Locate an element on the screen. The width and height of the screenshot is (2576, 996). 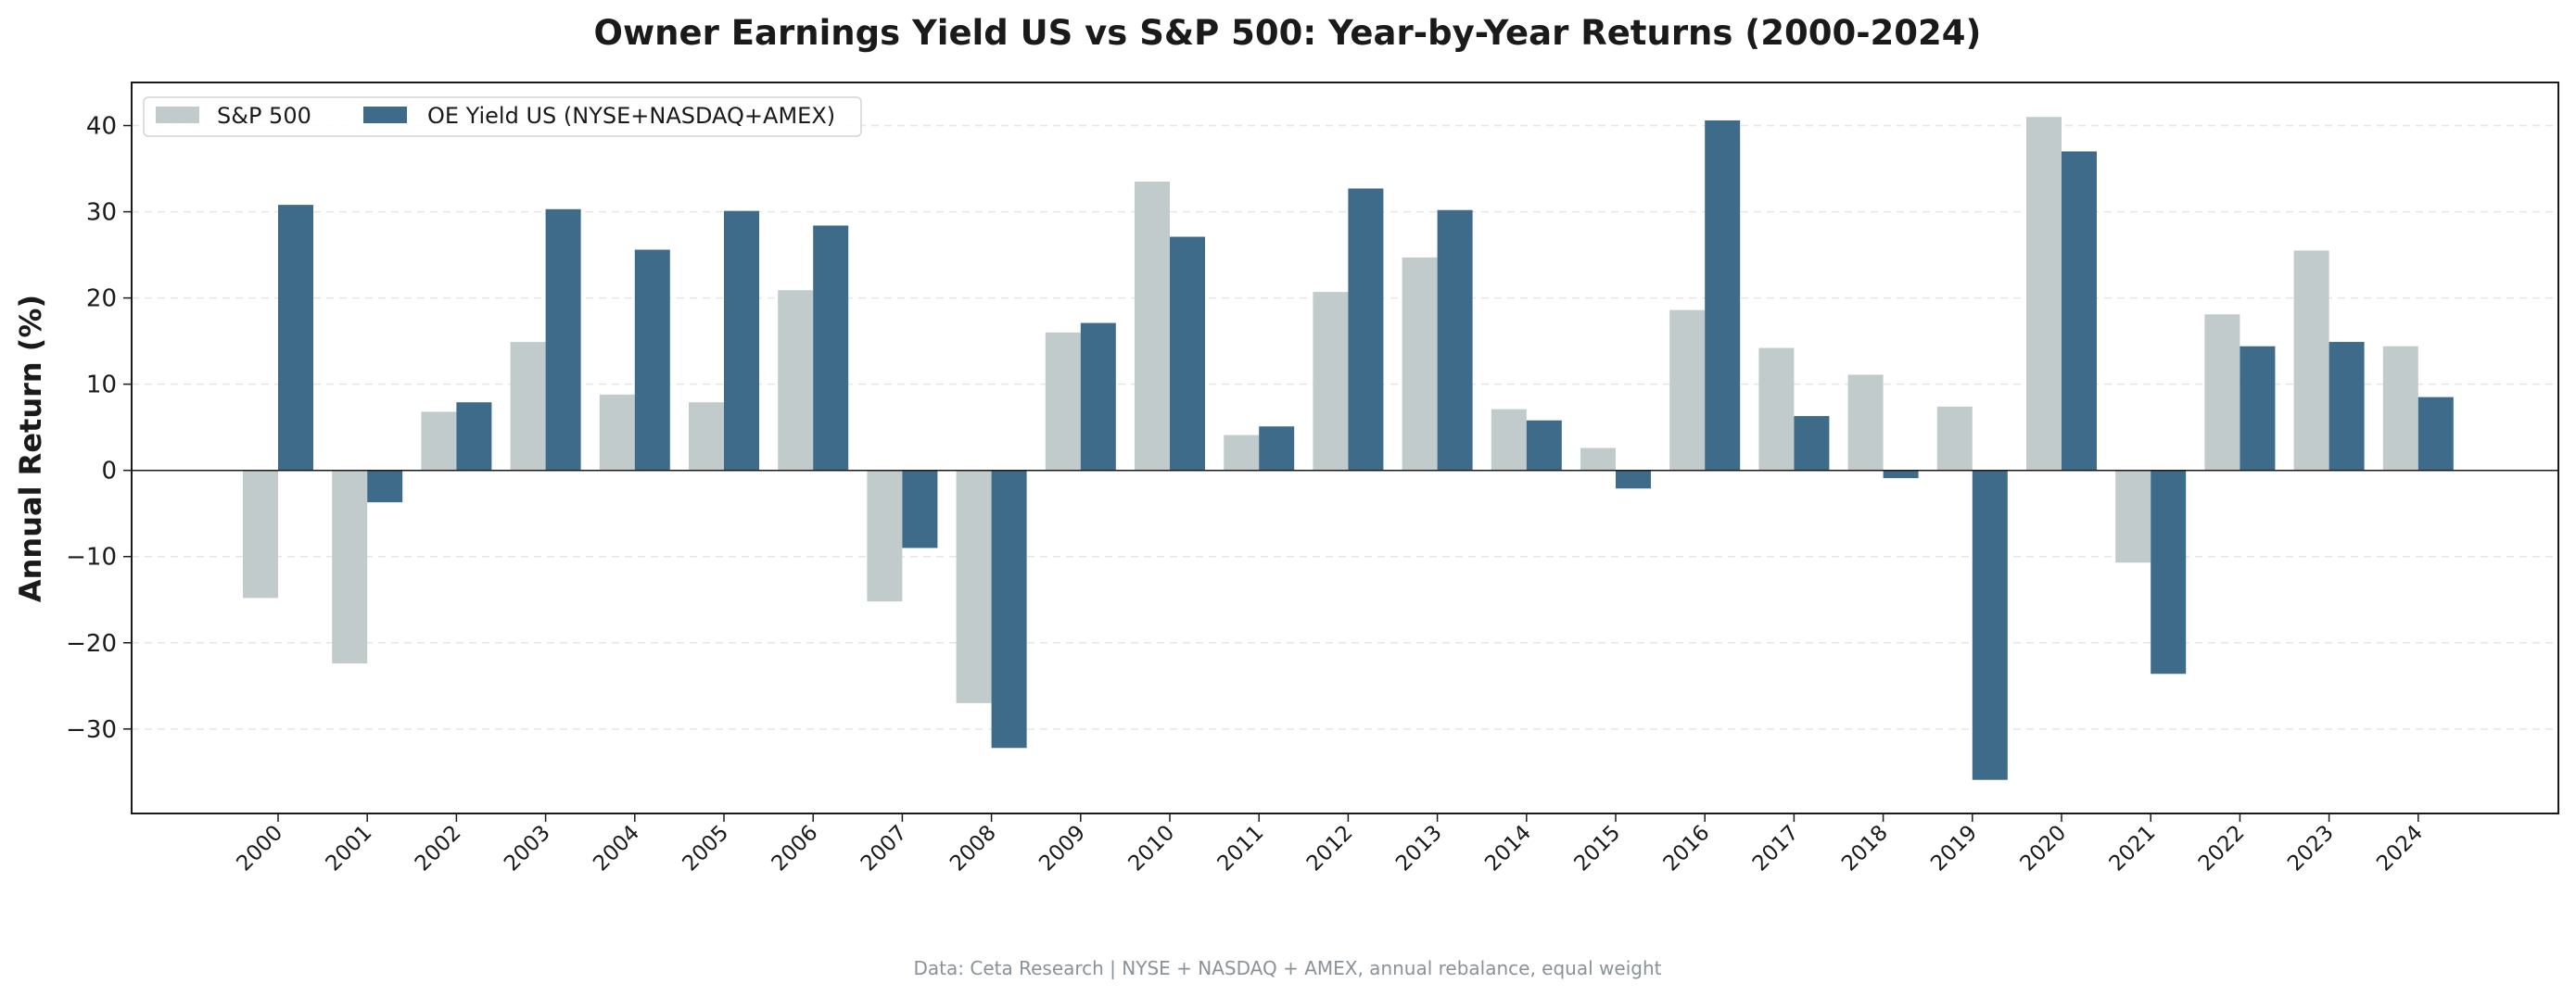
bar-oe-yield-2008 is located at coordinates (1009, 610).